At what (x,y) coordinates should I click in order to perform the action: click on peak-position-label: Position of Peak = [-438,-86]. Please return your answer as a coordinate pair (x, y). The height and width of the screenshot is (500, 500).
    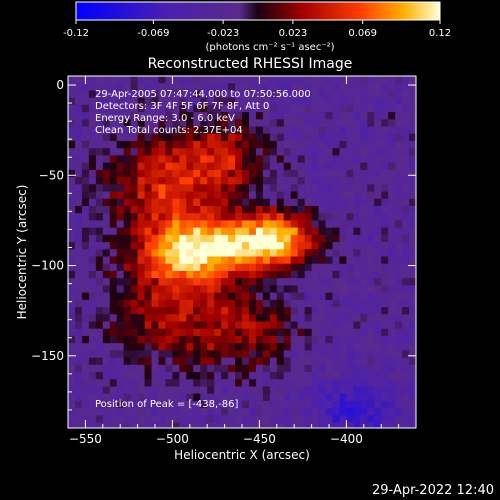
    Looking at the image, I should click on (167, 404).